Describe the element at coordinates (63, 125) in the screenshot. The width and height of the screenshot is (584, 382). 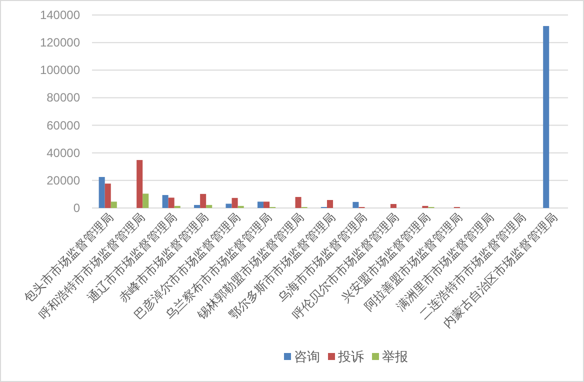
I see `y-tick-label: 60000` at that location.